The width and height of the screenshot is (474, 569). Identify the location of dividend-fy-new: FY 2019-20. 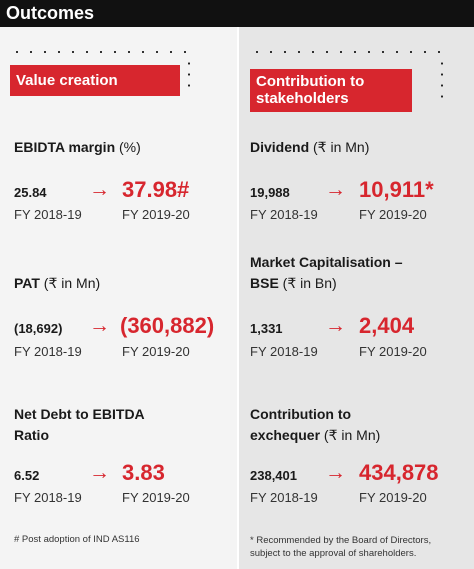
(393, 214).